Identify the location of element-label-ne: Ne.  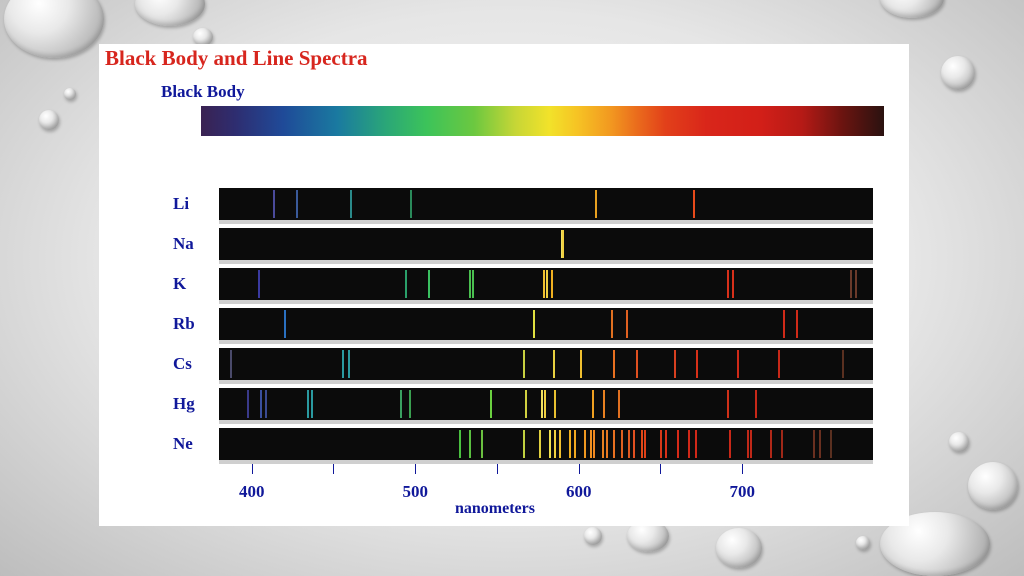
(183, 443).